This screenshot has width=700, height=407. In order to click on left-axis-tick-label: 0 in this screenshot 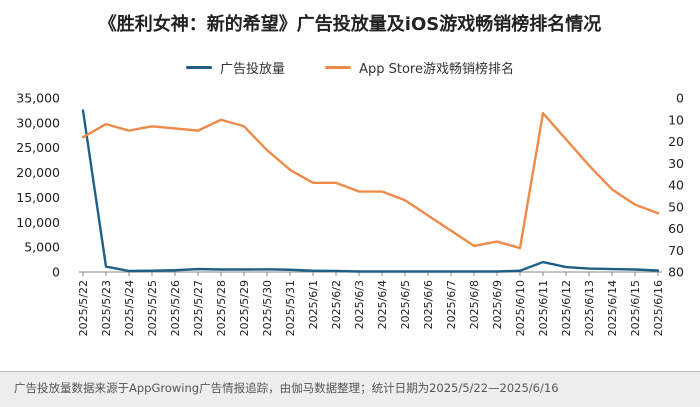, I will do `click(56, 272)`.